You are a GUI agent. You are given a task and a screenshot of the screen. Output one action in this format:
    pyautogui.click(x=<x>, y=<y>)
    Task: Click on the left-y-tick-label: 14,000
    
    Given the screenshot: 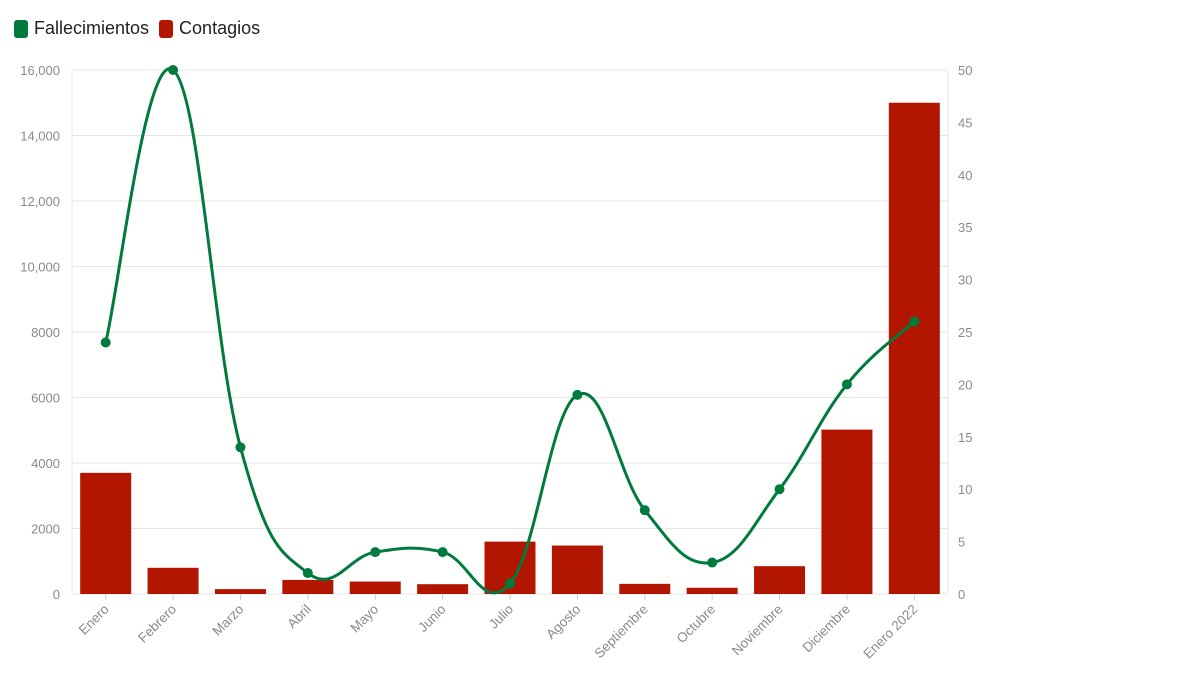 What is the action you would take?
    pyautogui.click(x=40, y=136)
    